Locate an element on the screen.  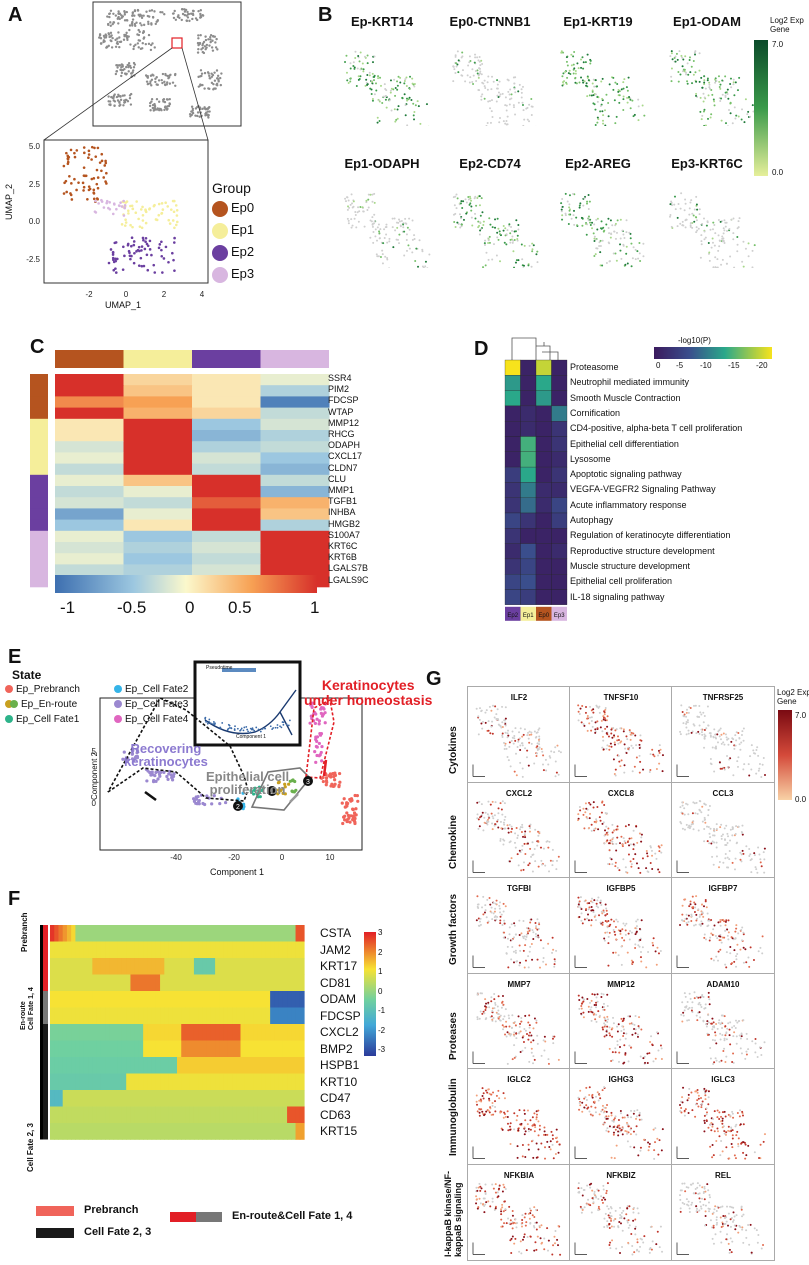
b-gene-title: Ep1-KRT19 is located at coordinates (598, 21).